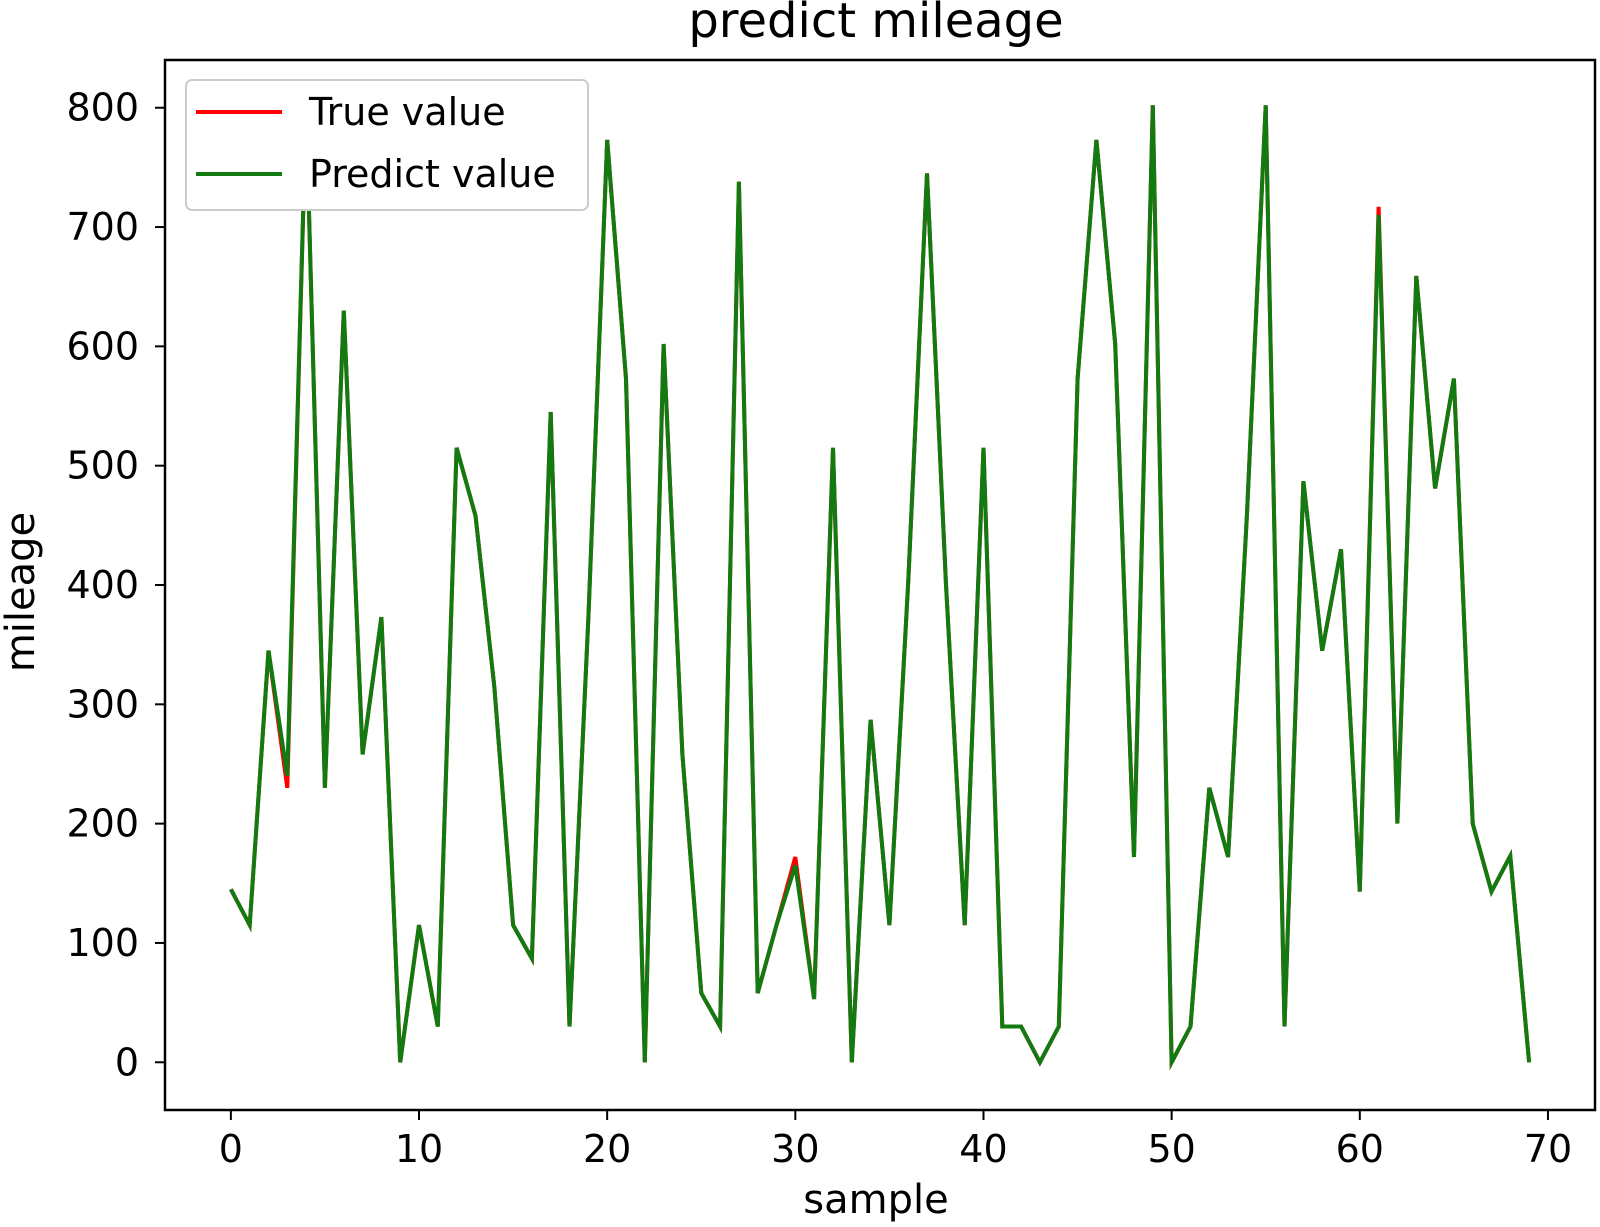 This screenshot has width=1600, height=1227. What do you see at coordinates (102, 704) in the screenshot?
I see `y-tick-label: 300` at bounding box center [102, 704].